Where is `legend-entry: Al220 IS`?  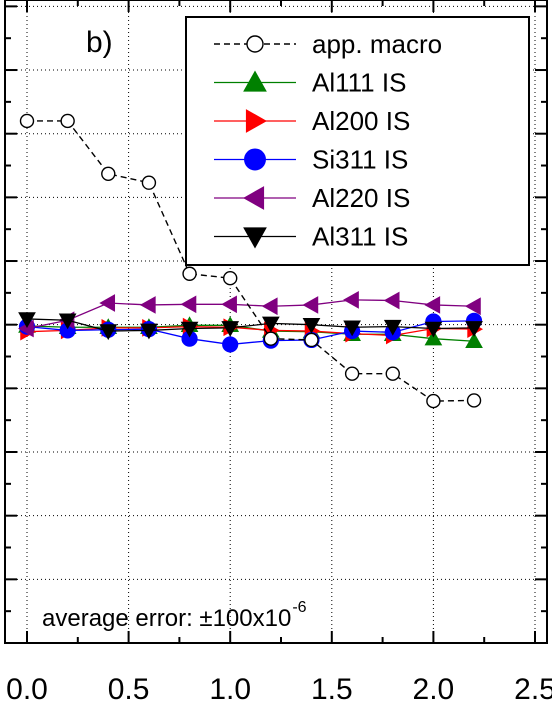
legend-entry: Al220 IS is located at coordinates (312, 198).